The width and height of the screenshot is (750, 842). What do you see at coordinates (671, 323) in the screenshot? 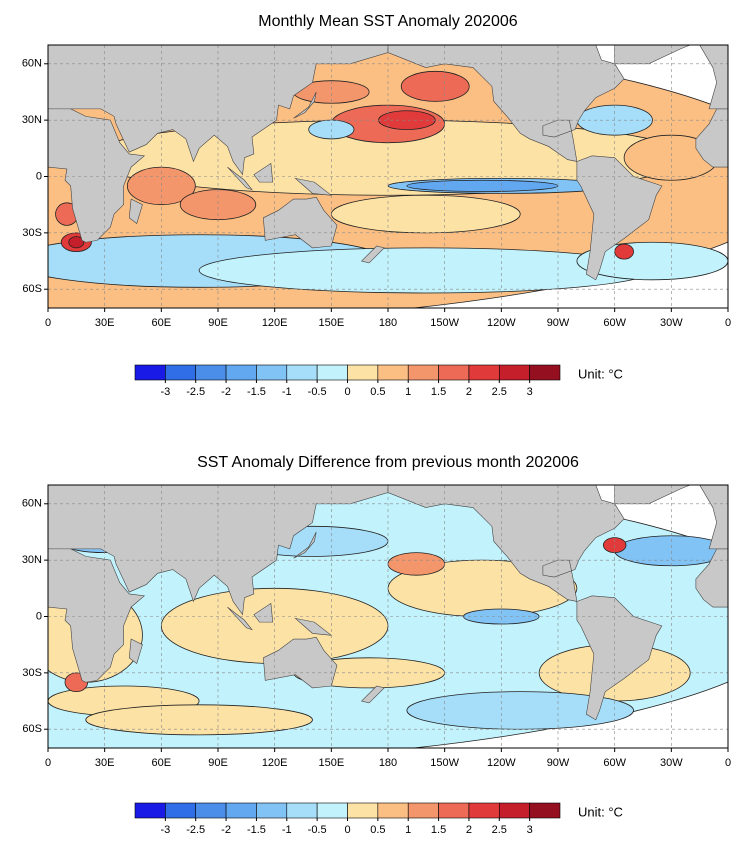
I see `lon-label: 30W` at bounding box center [671, 323].